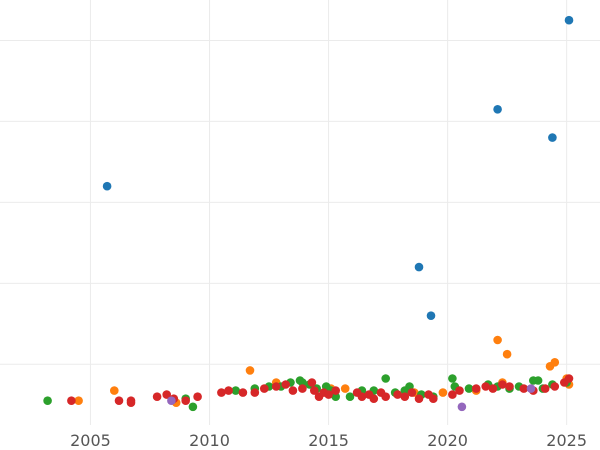 This screenshot has width=600, height=450. Describe the element at coordinates (209, 440) in the screenshot. I see `x-tick-label: 2010` at that location.